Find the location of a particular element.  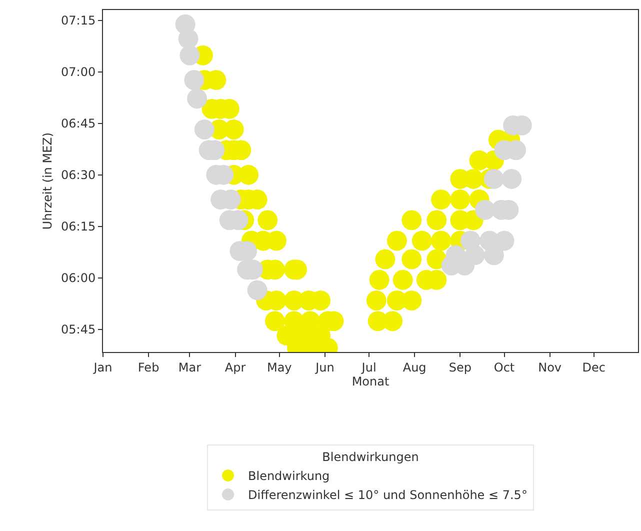

legend-label: Differenzwinkel ≤ 10° und Sonnenhöhe ≤ 7.5° is located at coordinates (388, 495).